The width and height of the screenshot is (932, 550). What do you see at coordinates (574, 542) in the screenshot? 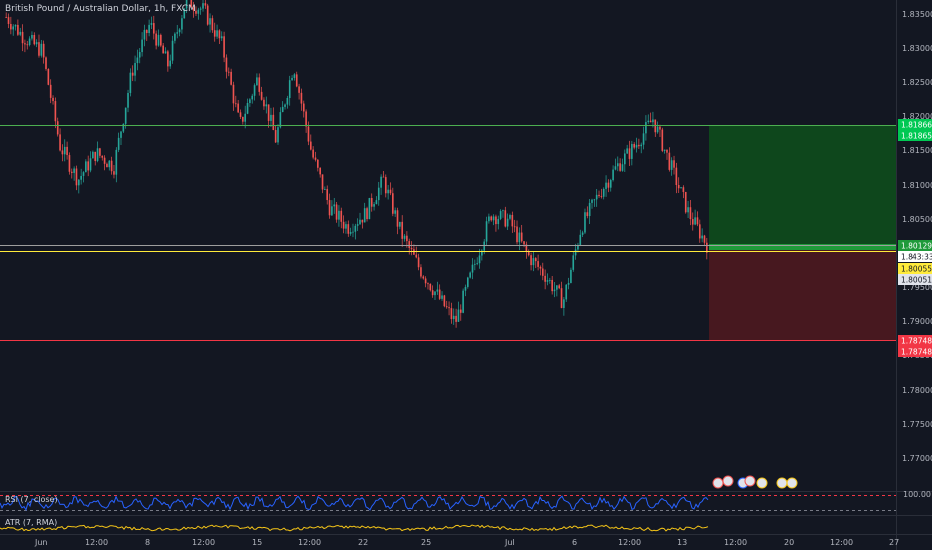
I see `time-tick: 6` at bounding box center [574, 542].